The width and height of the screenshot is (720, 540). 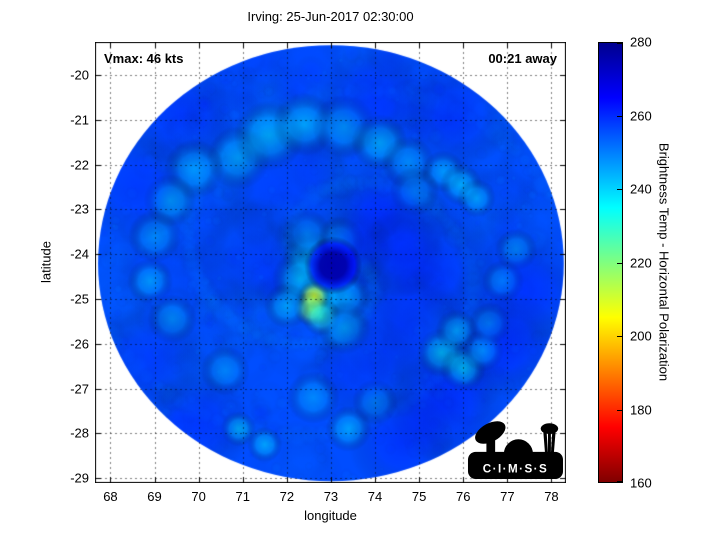 I want to click on x-tick-label: 69, so click(x=154, y=496).